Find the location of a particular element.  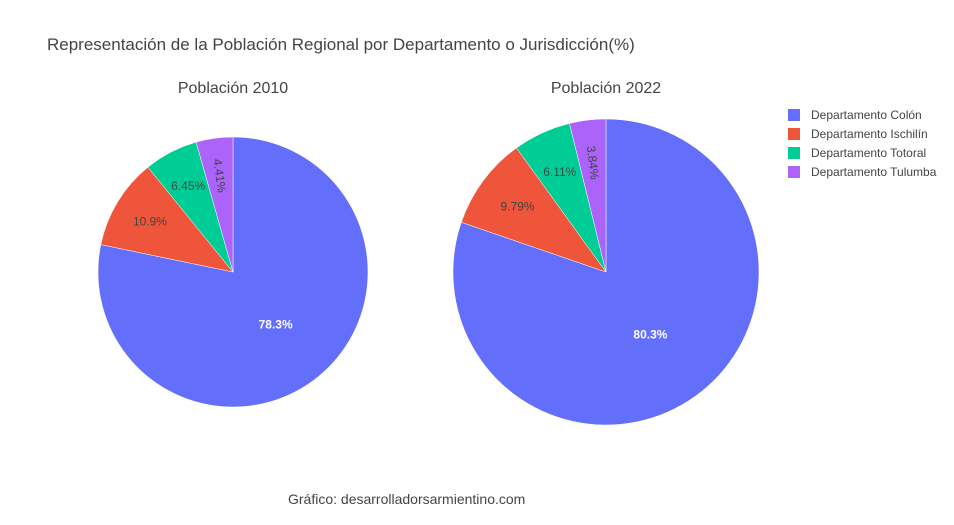

legend-label-ischilin: Departamento Ischilín is located at coordinates (869, 133).